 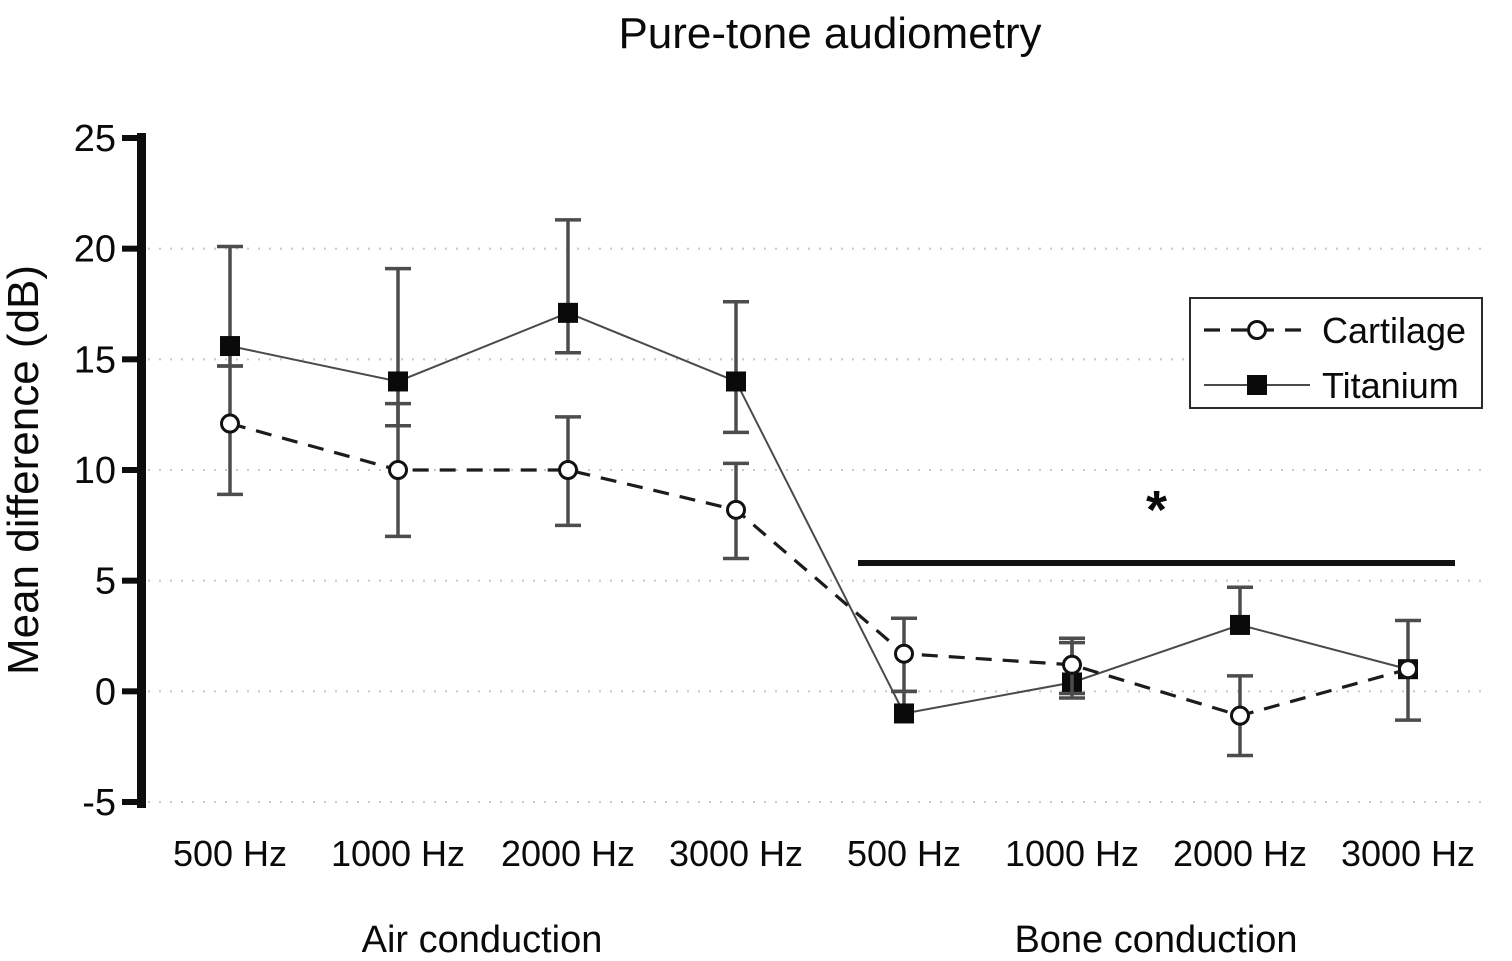 What do you see at coordinates (1156, 510) in the screenshot?
I see `significance-asterisk: *` at bounding box center [1156, 510].